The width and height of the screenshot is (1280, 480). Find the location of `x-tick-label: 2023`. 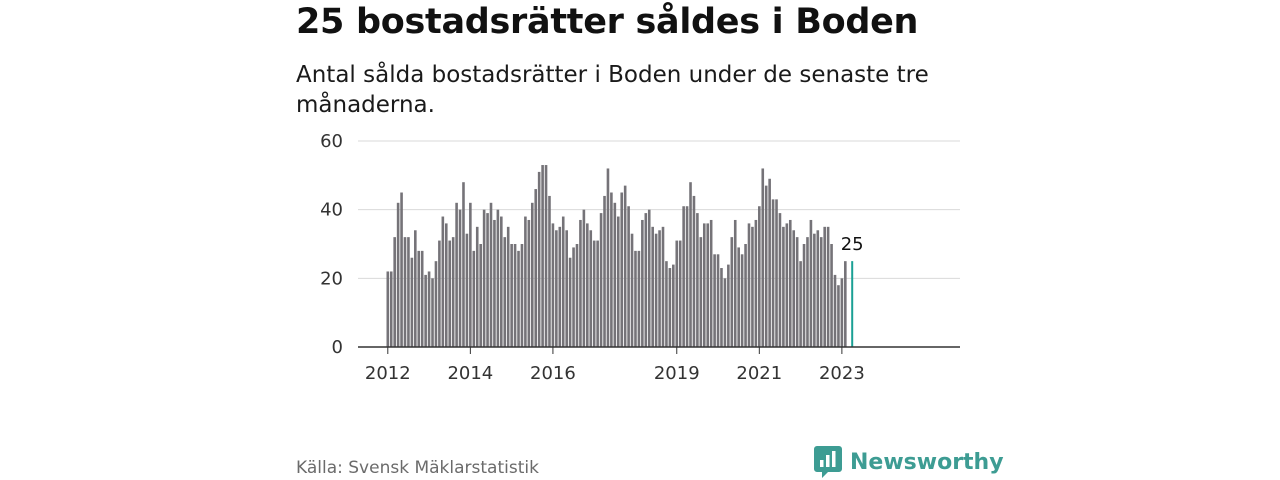

x-tick-label: 2023 is located at coordinates (842, 373).